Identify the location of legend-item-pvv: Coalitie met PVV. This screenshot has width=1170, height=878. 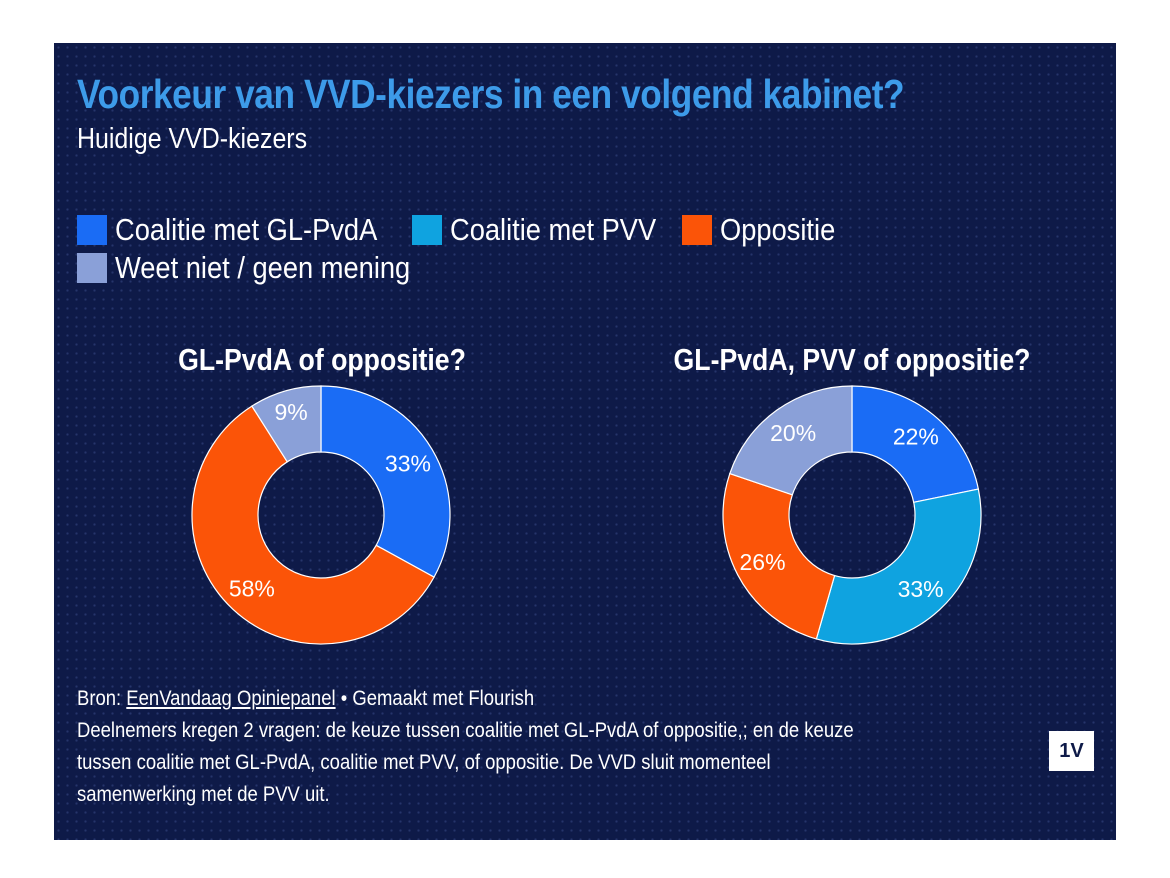
(548, 230).